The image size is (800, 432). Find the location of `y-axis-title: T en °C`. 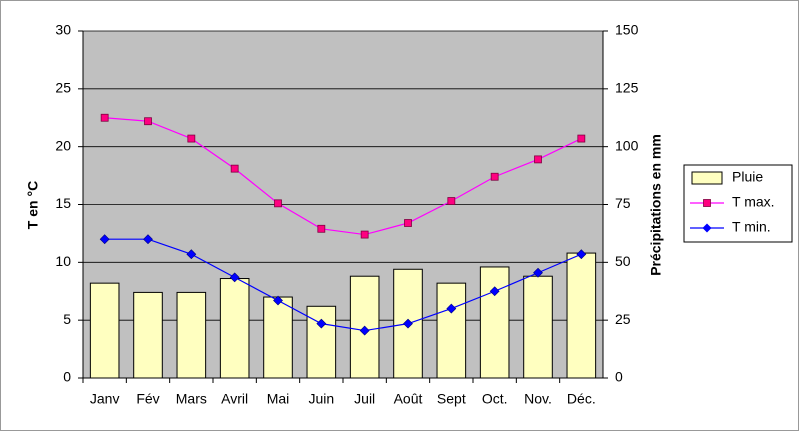

y-axis-title: T en °C is located at coordinates (33, 205).